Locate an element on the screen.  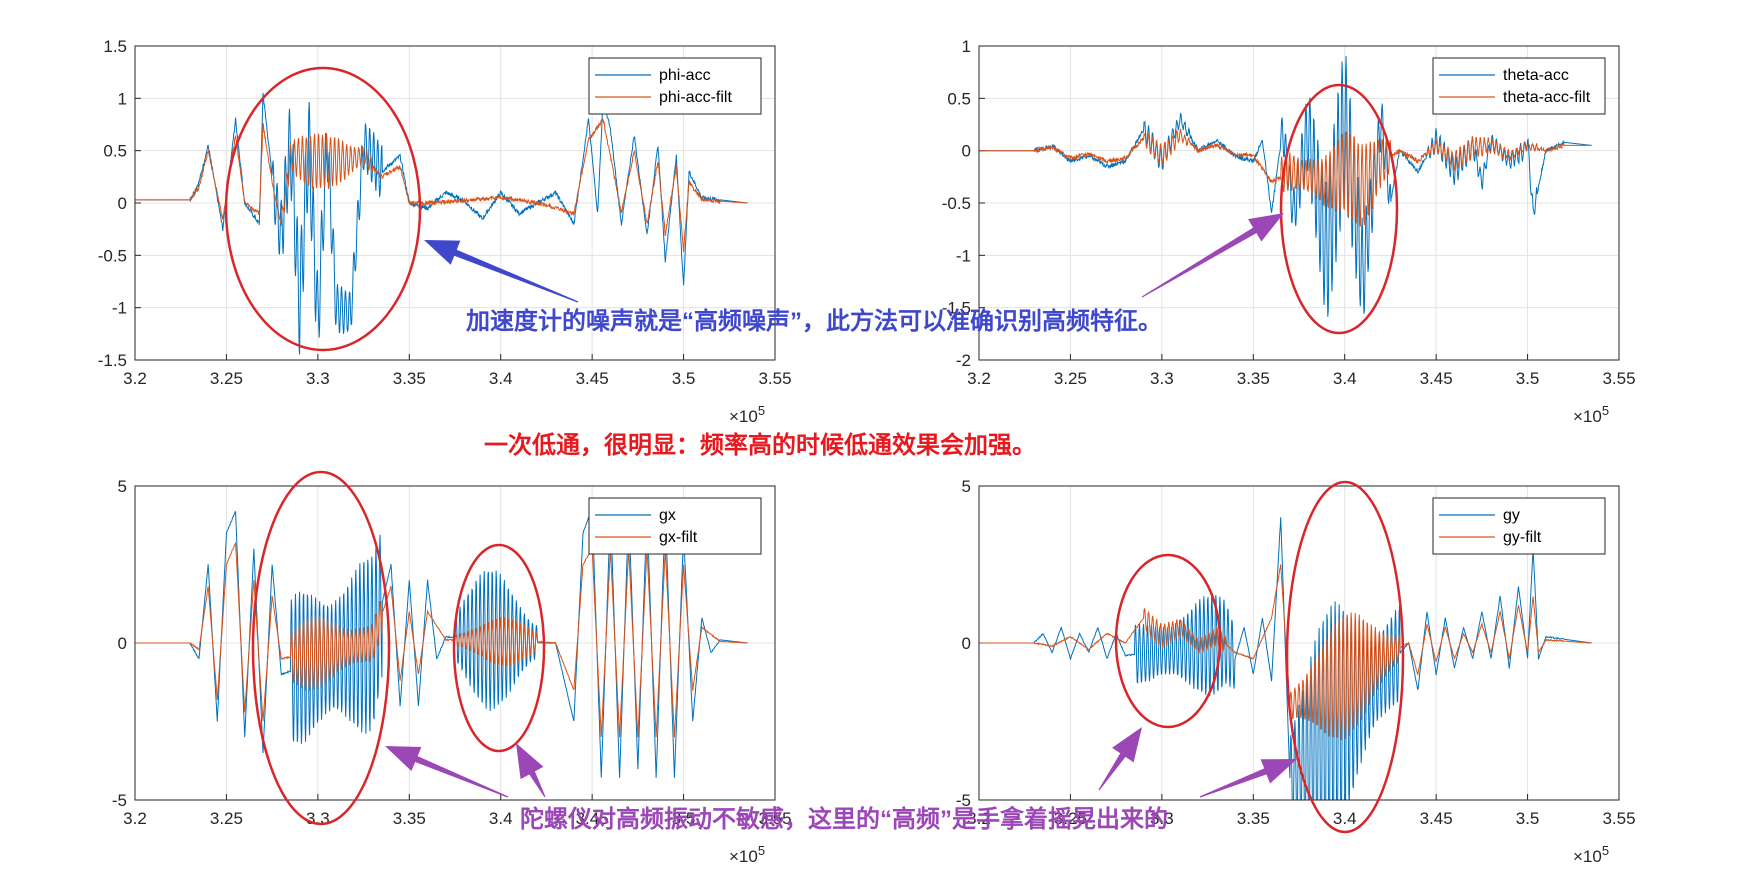
series-line-gx-filt is located at coordinates (441, 640).